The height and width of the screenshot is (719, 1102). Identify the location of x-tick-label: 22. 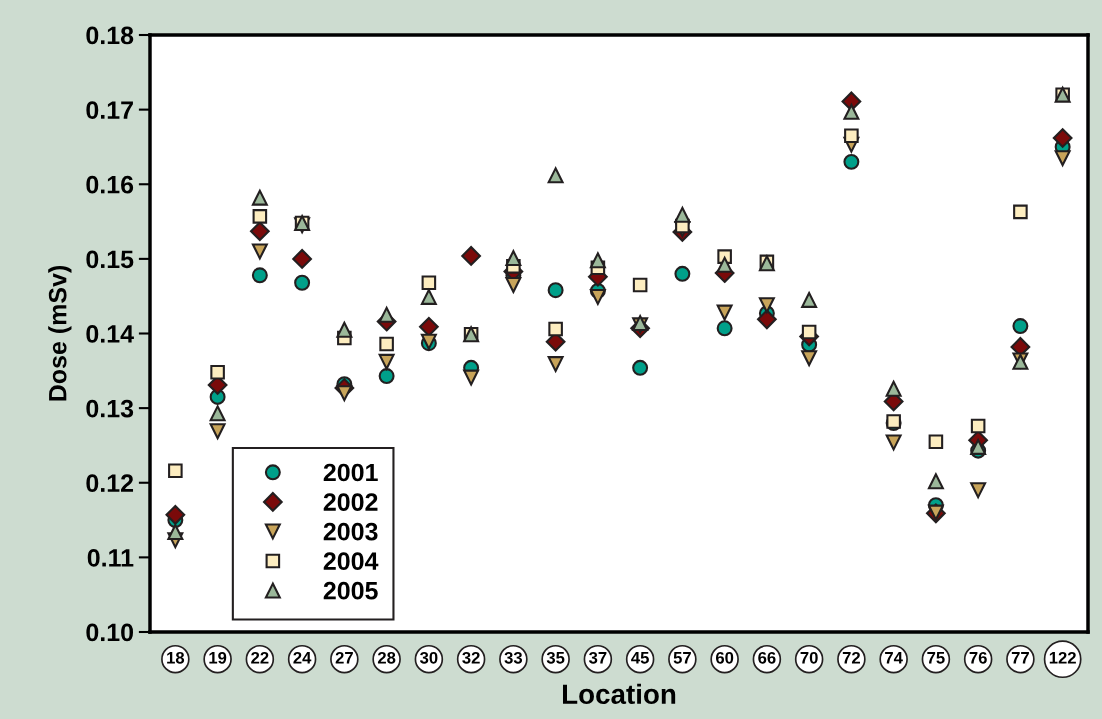
(260, 657).